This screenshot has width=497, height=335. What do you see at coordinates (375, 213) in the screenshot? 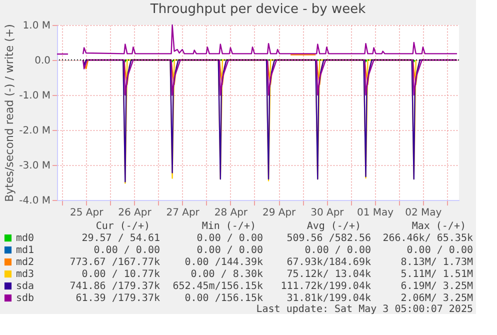
I see `x-tick-label: 01 May` at bounding box center [375, 213].